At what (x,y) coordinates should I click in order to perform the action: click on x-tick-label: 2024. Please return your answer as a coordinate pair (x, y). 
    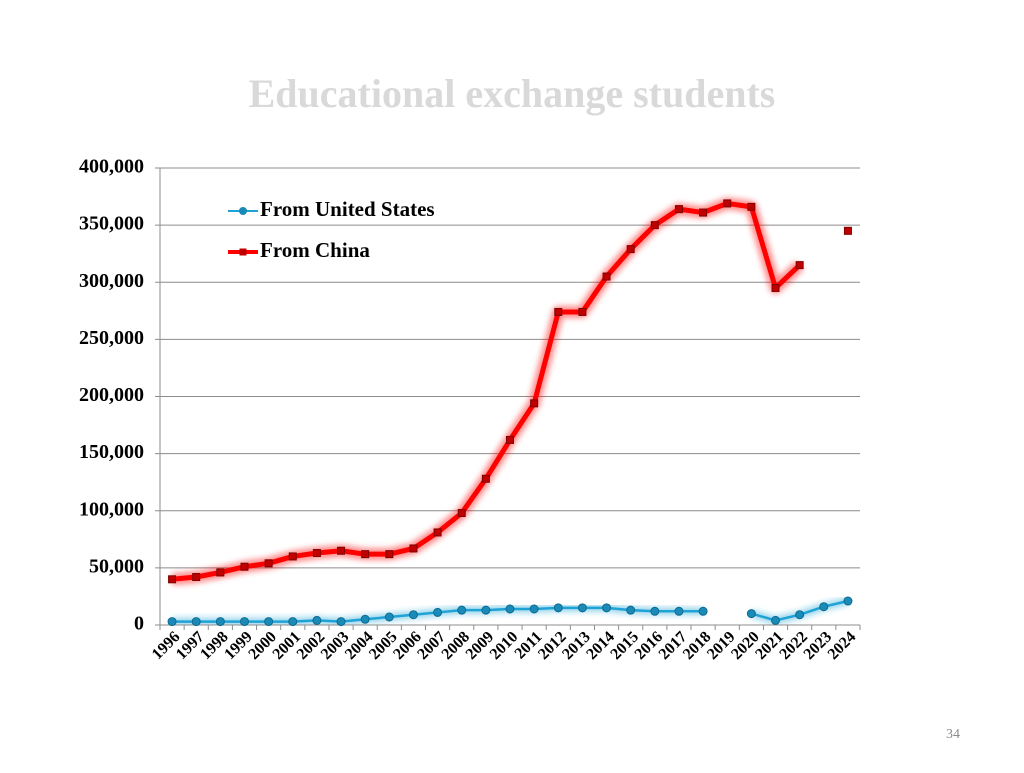
    Looking at the image, I should click on (842, 645).